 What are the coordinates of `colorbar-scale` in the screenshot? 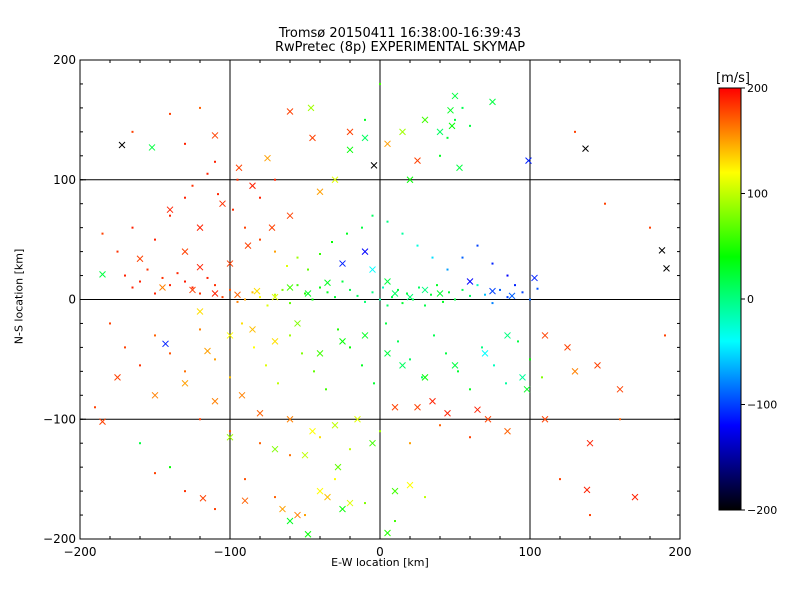 It's located at (730, 299).